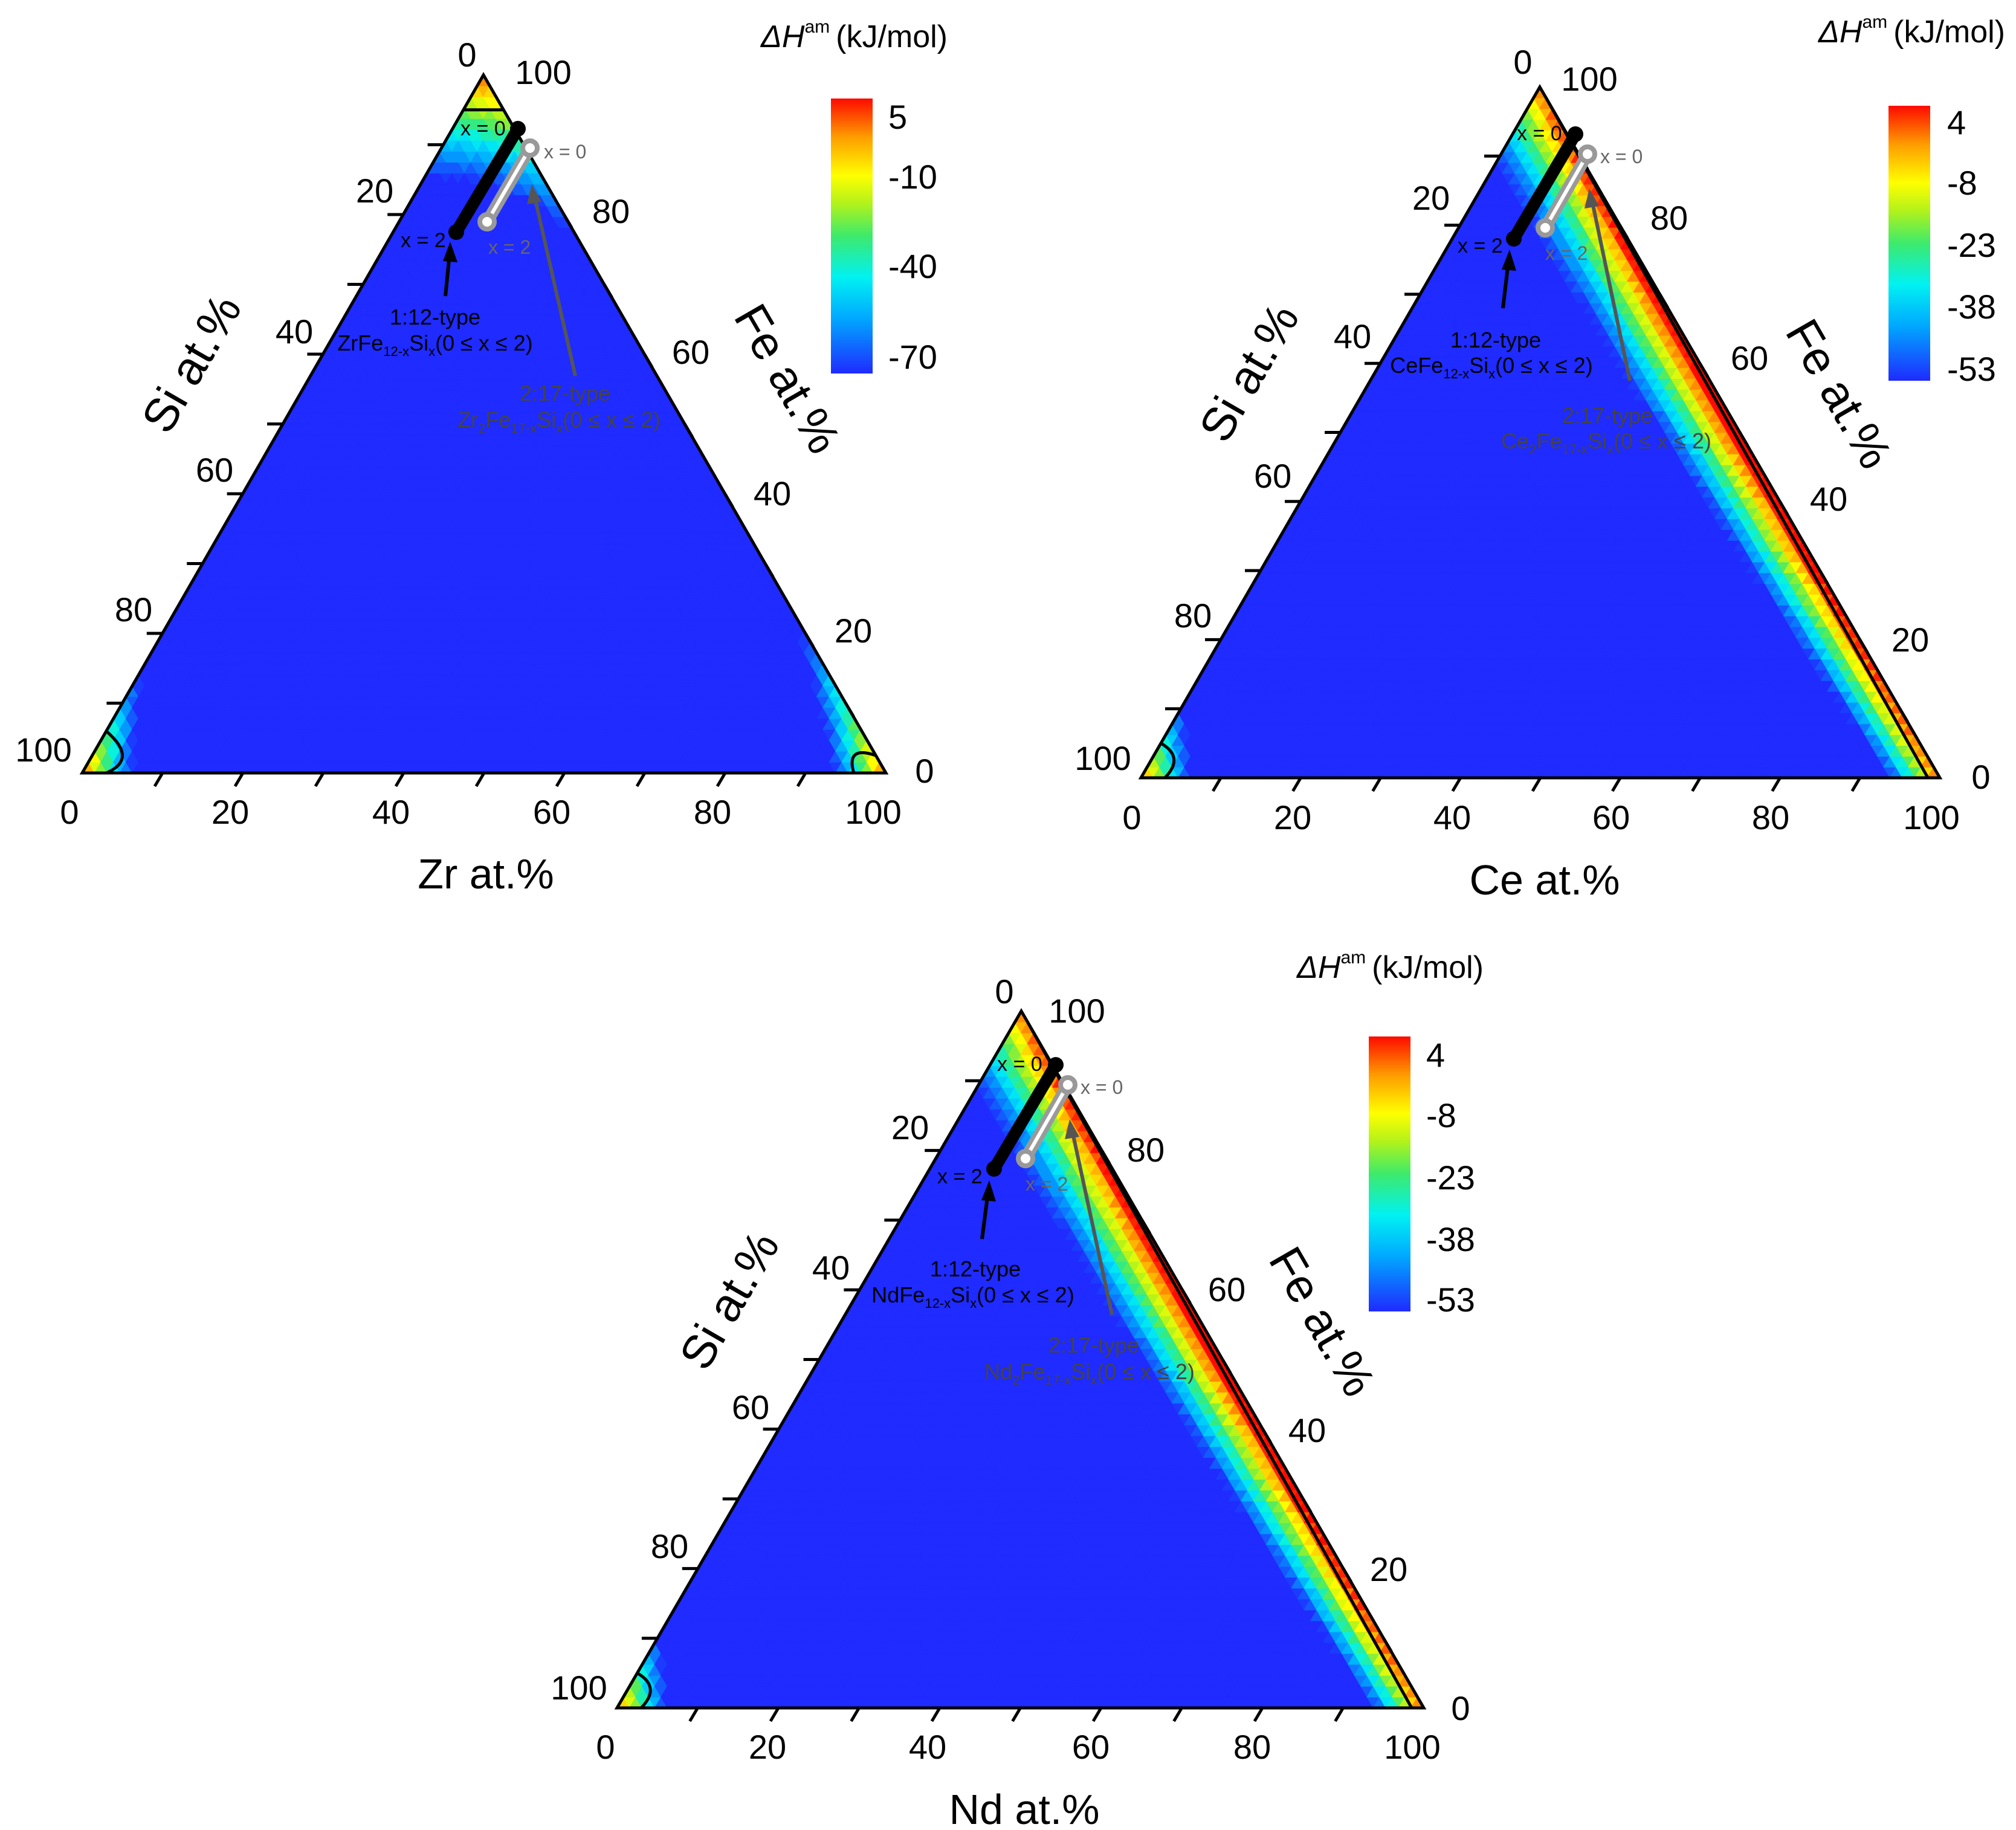  What do you see at coordinates (551, 812) in the screenshot?
I see `bottom-tick-label: 60` at bounding box center [551, 812].